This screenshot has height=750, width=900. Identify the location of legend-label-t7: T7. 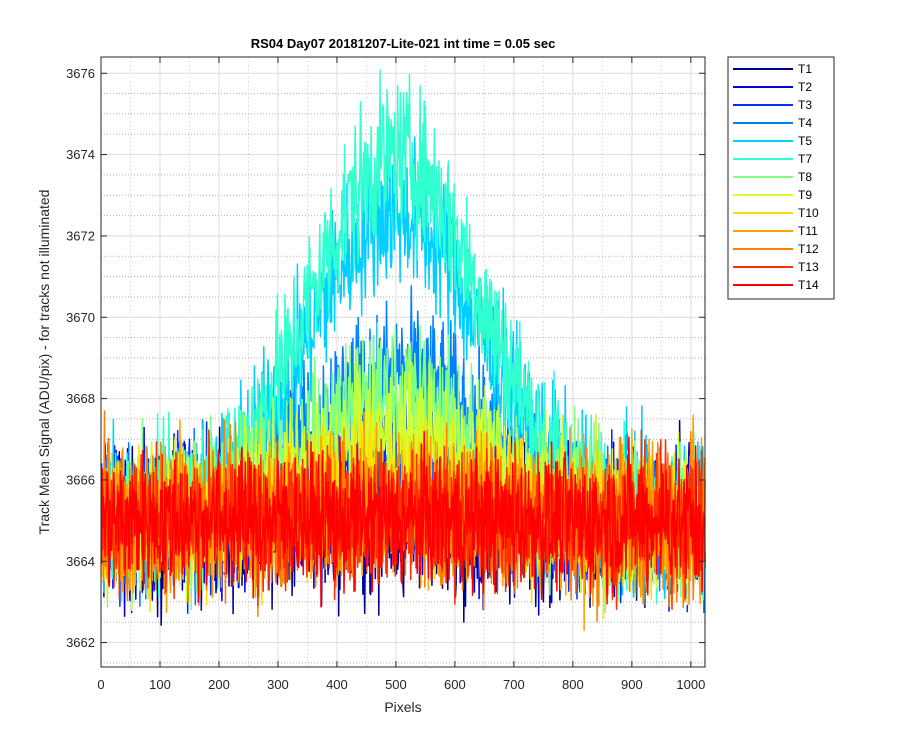
(805, 159).